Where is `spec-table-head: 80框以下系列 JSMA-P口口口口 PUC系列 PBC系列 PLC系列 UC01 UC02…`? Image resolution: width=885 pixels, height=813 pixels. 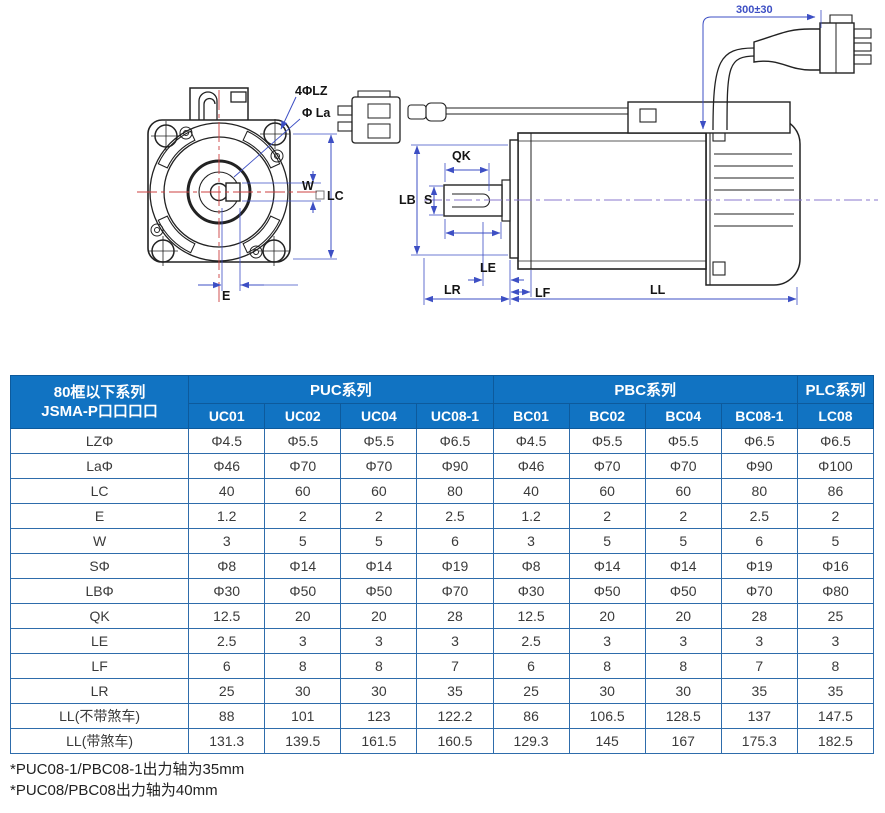
spec-table-head: 80框以下系列 JSMA-P口口口口 PUC系列 PBC系列 PLC系列 UC01 UC02… is located at coordinates (442, 402).